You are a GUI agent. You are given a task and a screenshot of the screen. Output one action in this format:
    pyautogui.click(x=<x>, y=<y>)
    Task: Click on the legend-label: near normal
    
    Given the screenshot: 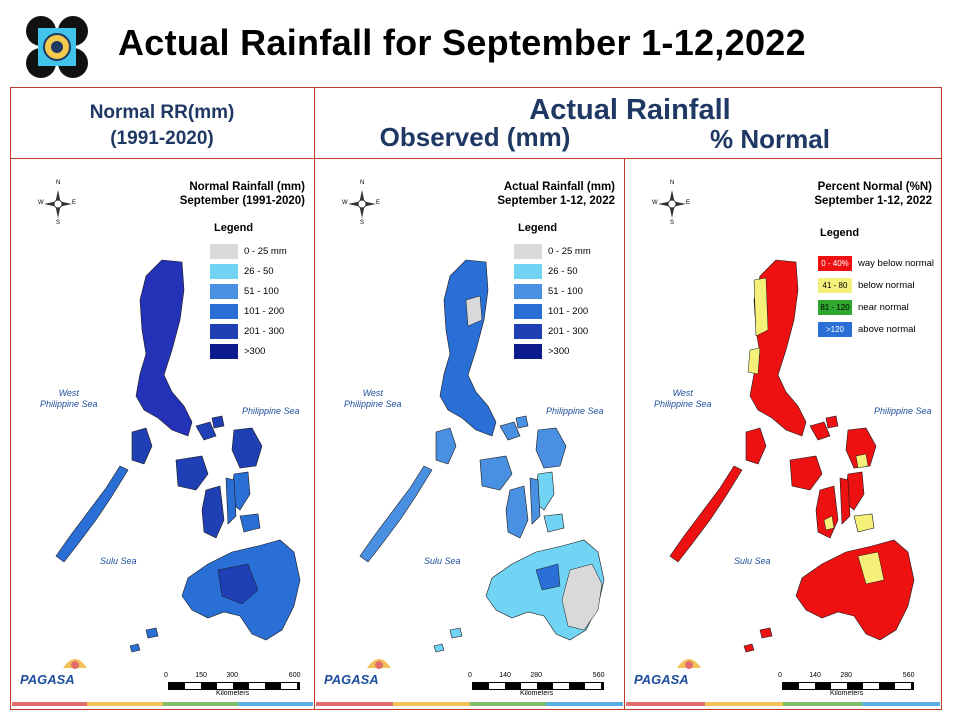 What is the action you would take?
    pyautogui.click(x=883, y=307)
    